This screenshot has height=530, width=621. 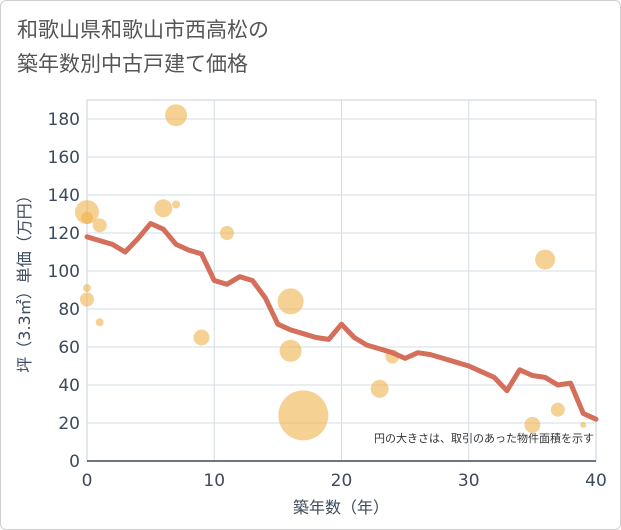 What do you see at coordinates (469, 481) in the screenshot?
I see `x-tick-label: 30` at bounding box center [469, 481].